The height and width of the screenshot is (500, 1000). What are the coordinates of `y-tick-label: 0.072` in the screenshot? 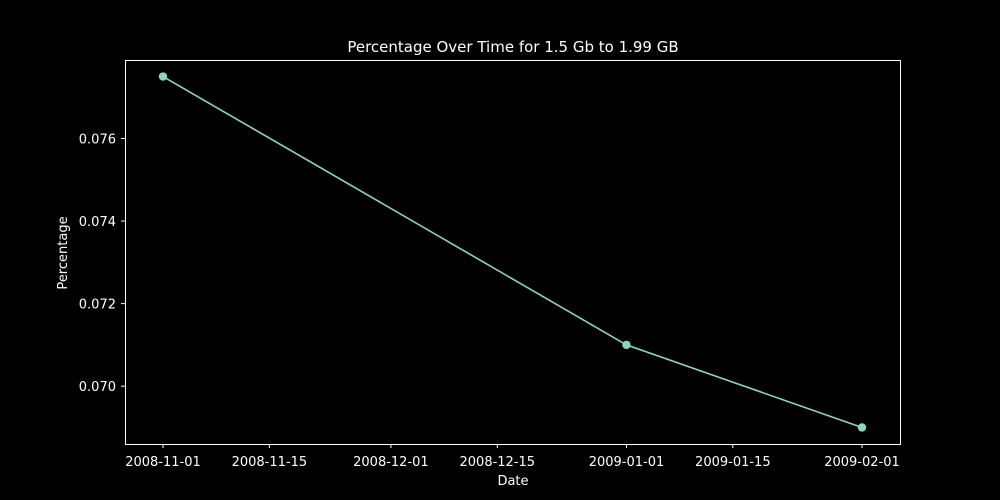 It's located at (97, 305).